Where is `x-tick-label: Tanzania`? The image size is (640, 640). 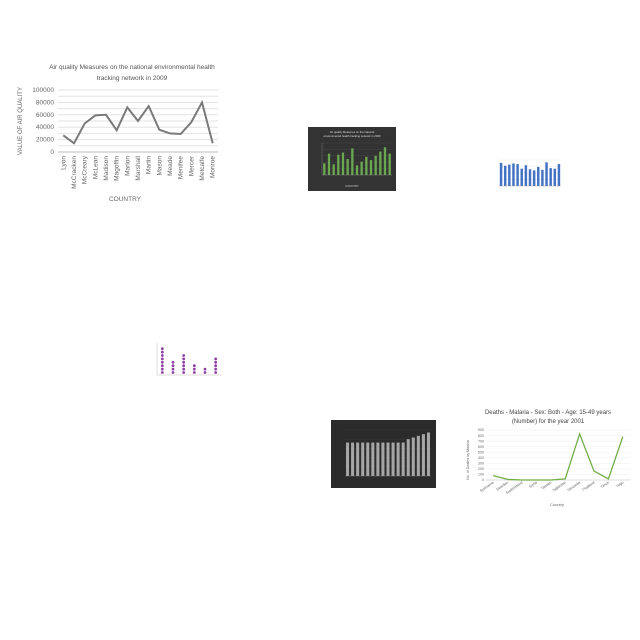
x-tick-label: Tanzania is located at coordinates (573, 486).